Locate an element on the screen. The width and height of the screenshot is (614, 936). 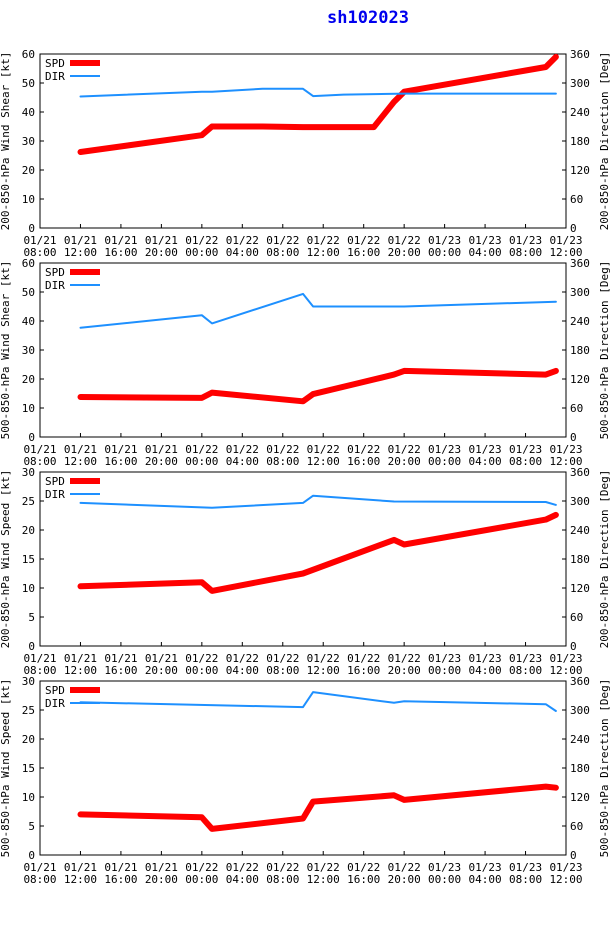
y-axis-label: 500-850-hPa Wind Speed [kt] is located at coordinates (6, 768).